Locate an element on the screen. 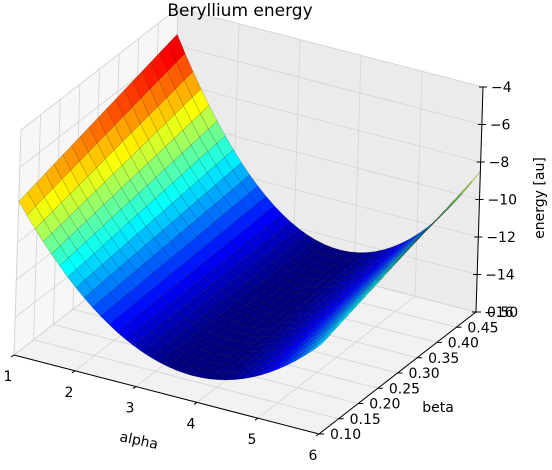  y-tick-label: 0.35 is located at coordinates (443, 359).